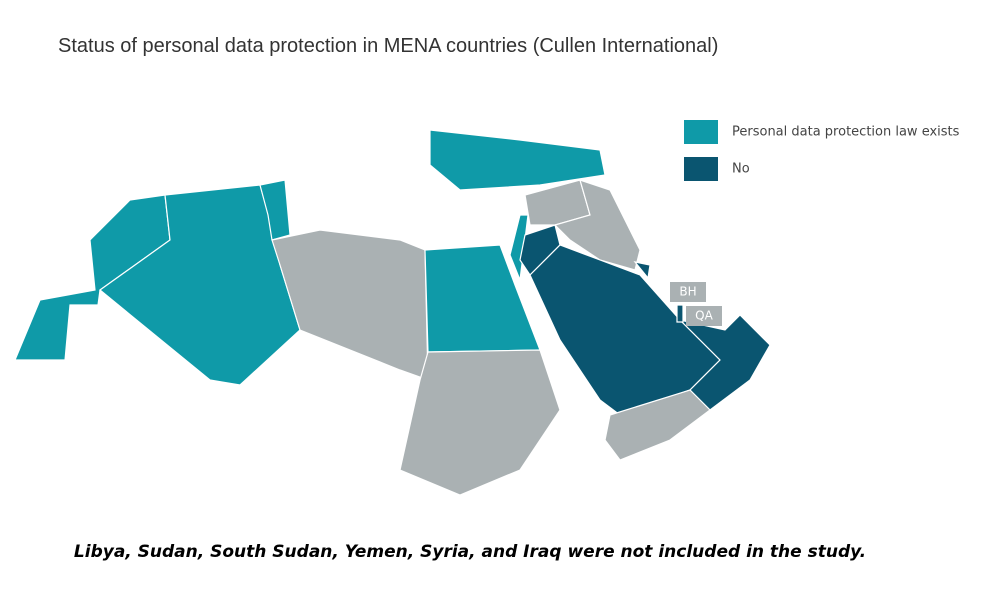 Image resolution: width=983 pixels, height=599 pixels. What do you see at coordinates (724, 362) in the screenshot?
I see `uae-oman` at bounding box center [724, 362].